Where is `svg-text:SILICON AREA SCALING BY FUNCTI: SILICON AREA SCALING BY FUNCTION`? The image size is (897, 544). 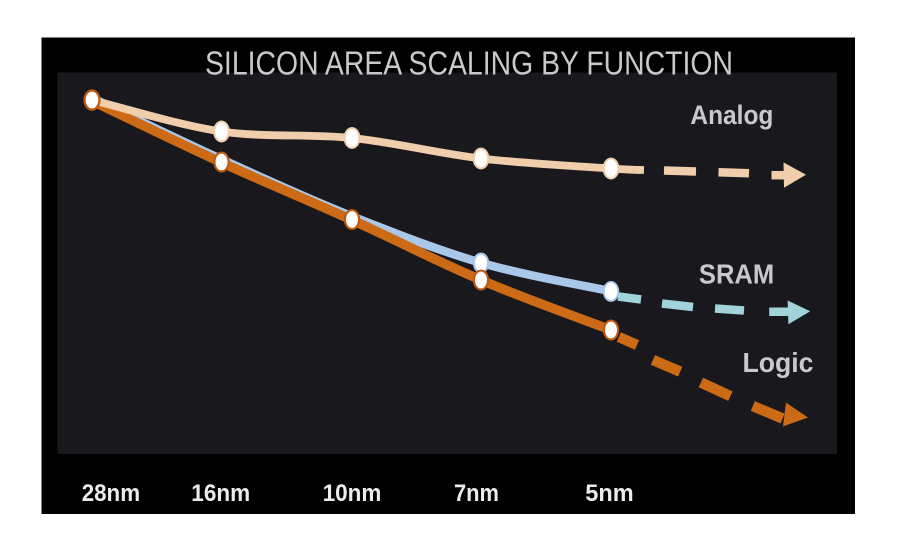
svg-text:SILICON AREA SCALING BY FUNCTI: SILICON AREA SCALING BY FUNCTION is located at coordinates (469, 63).